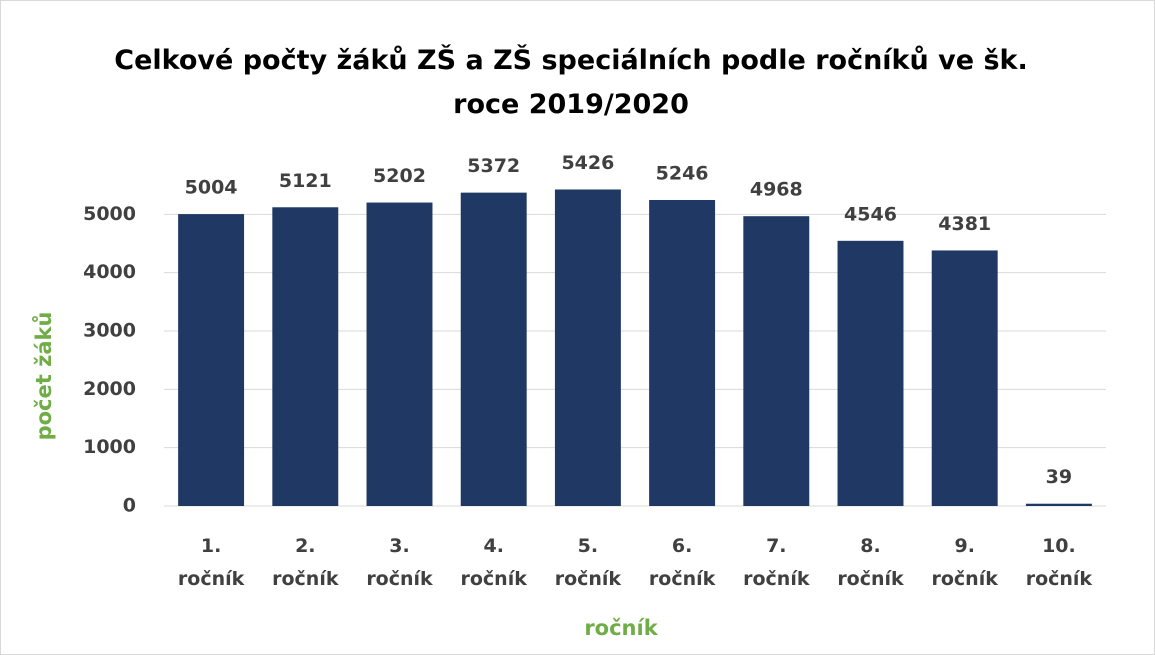 The height and width of the screenshot is (655, 1155). Describe the element at coordinates (211, 562) in the screenshot. I see `x-tick-label: 1. ročník` at that location.